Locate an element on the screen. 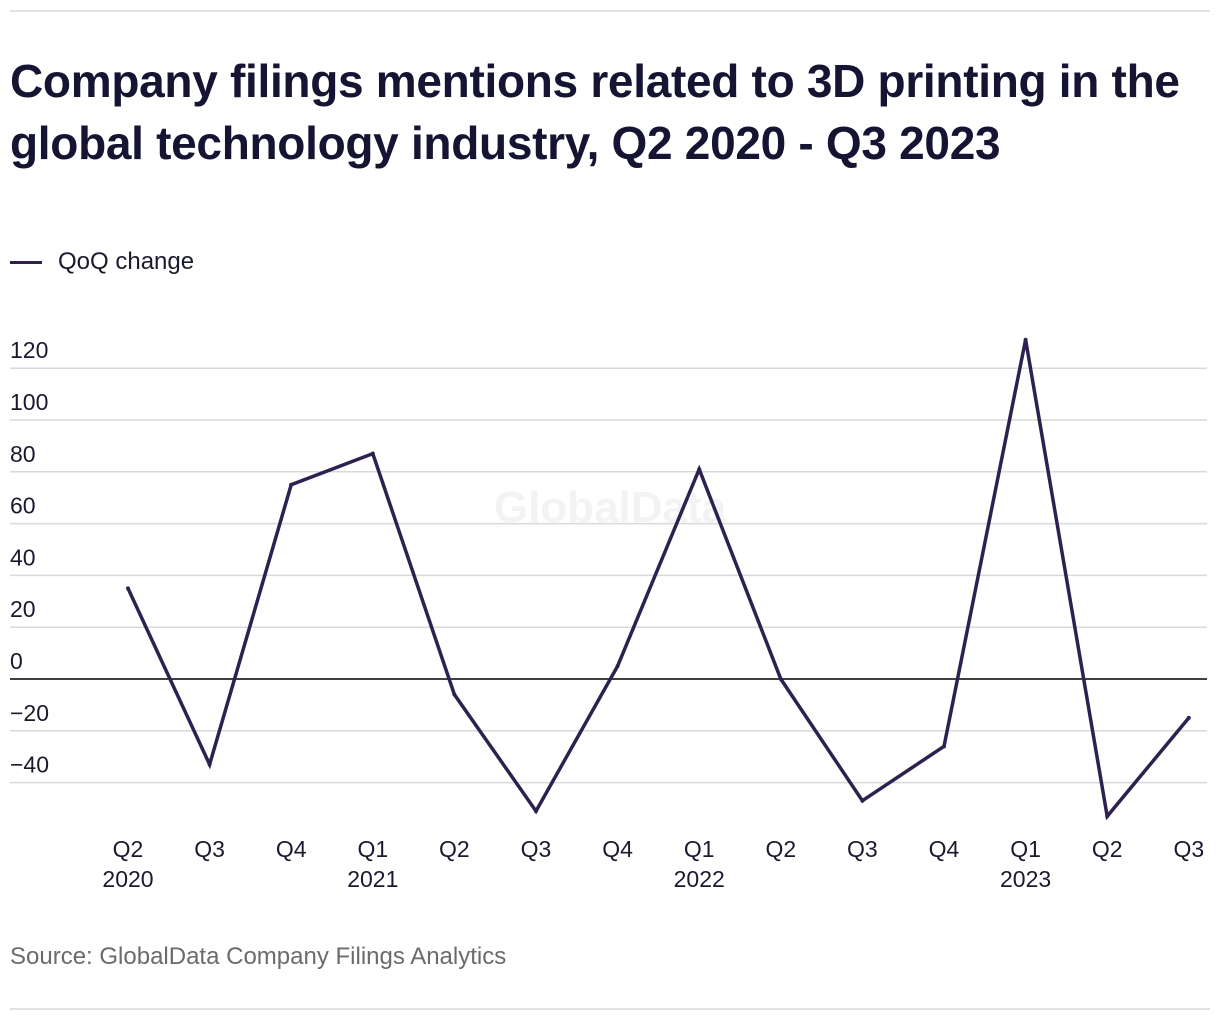  x-tick-year-label: 2021 is located at coordinates (372, 879).